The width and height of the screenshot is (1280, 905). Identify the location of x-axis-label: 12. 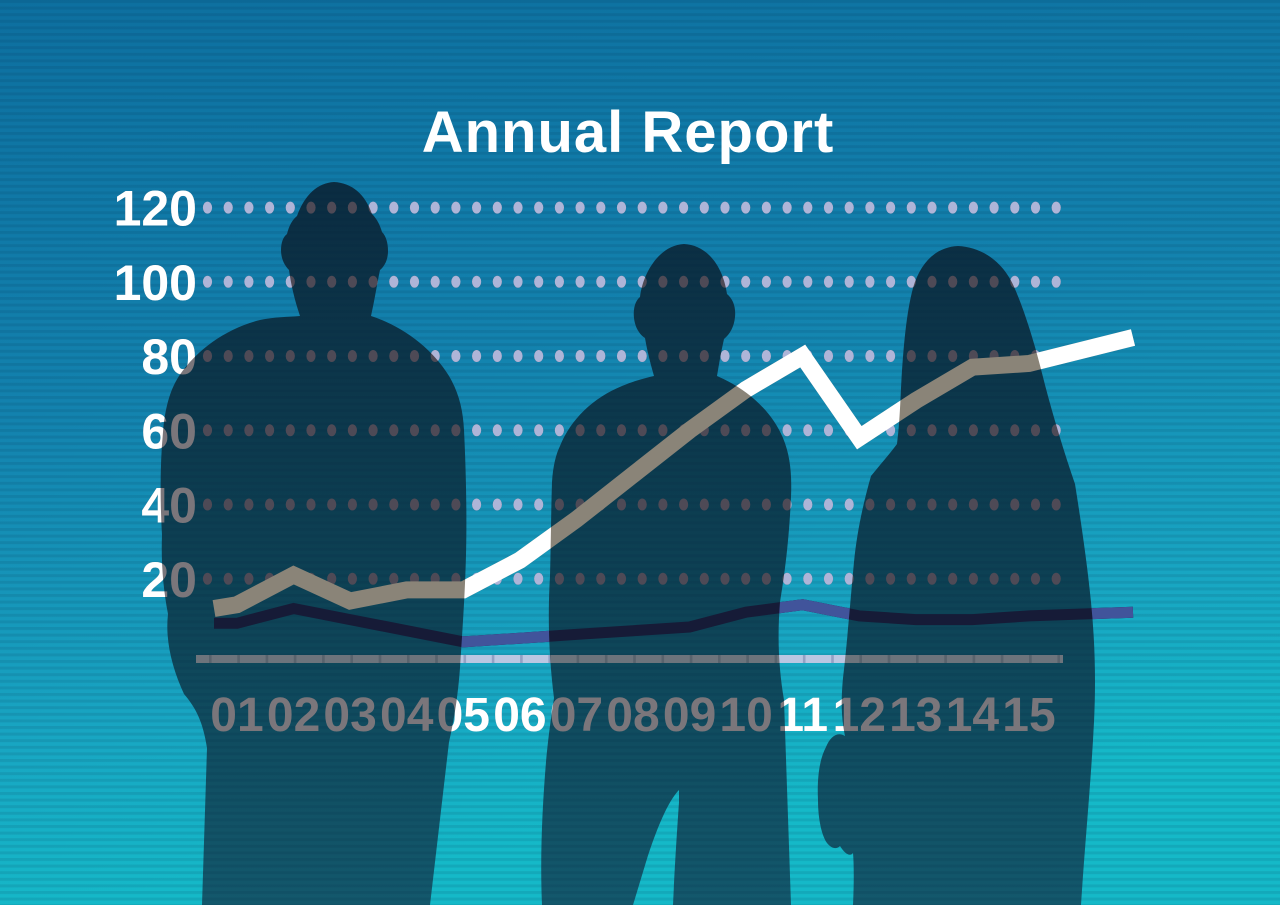
(859, 715).